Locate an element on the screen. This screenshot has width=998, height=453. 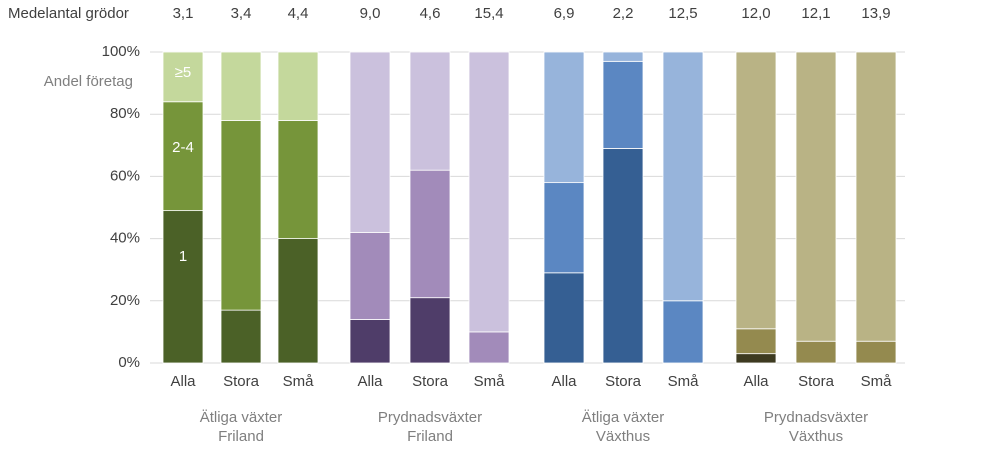
mean-value: 13,9 is located at coordinates (875, 13).